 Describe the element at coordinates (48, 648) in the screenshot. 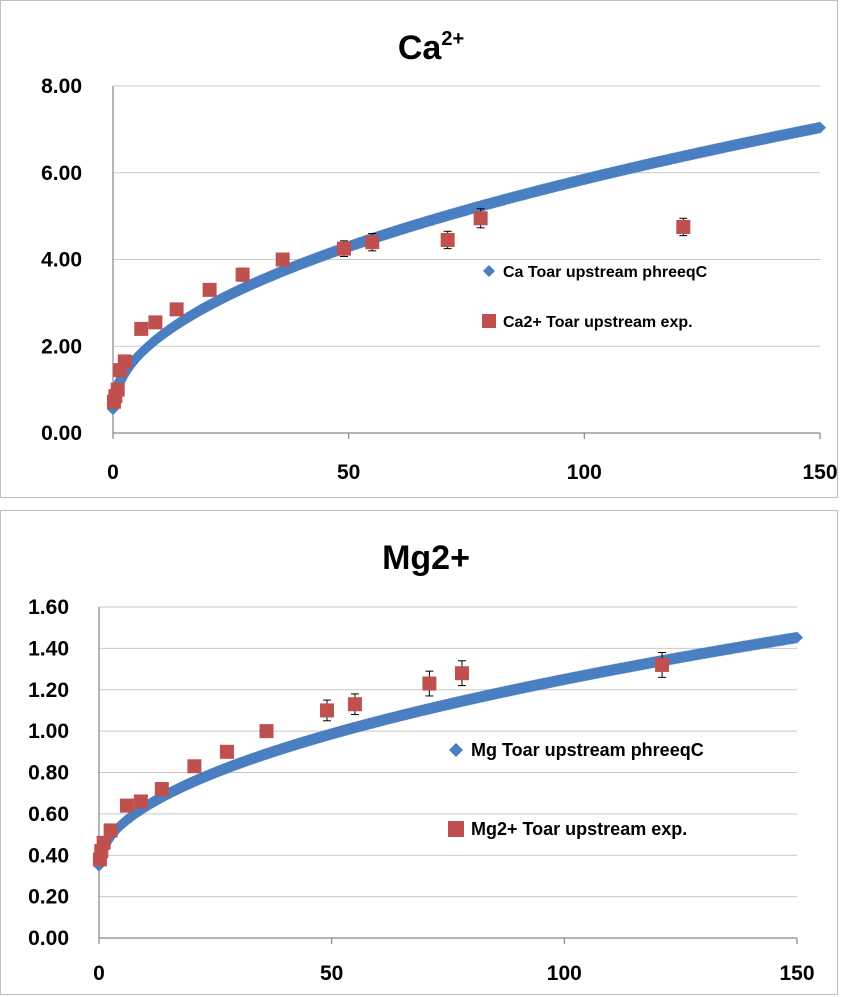

I see `y-tick-label: 1.40` at that location.